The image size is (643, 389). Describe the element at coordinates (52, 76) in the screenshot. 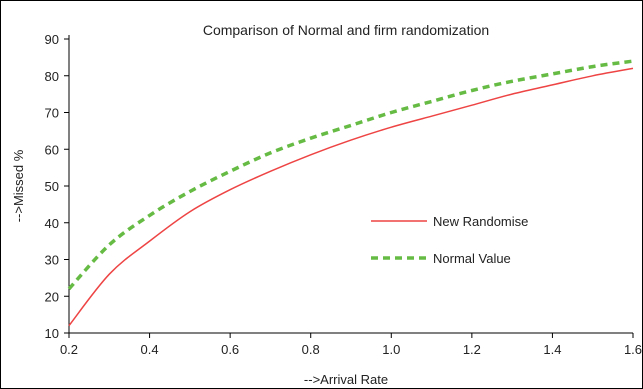

I see `y-tick-label: 80` at that location.